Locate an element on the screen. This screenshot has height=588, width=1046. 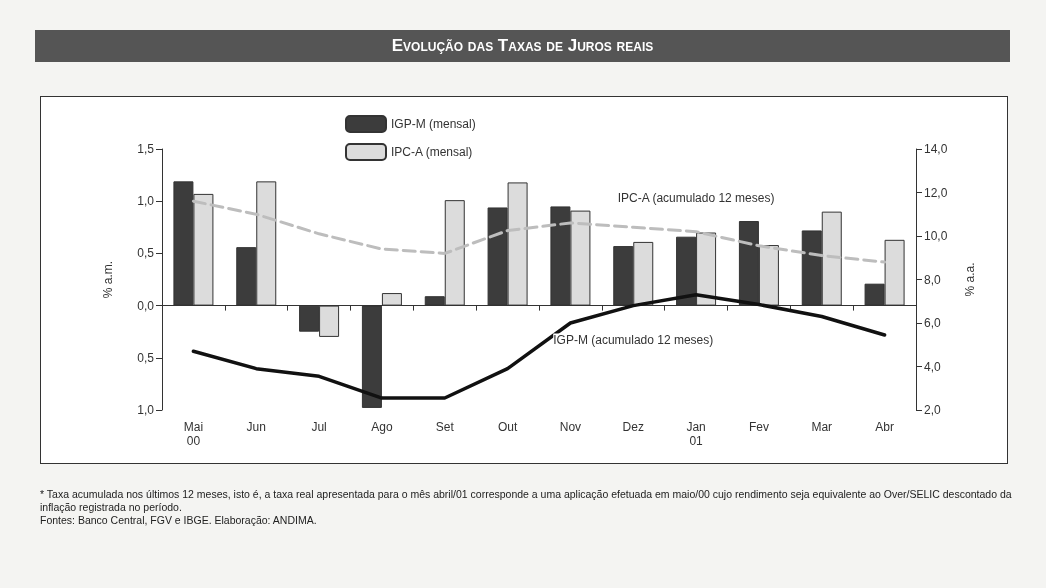
y2-tick-label: 14,0 is located at coordinates (936, 149).